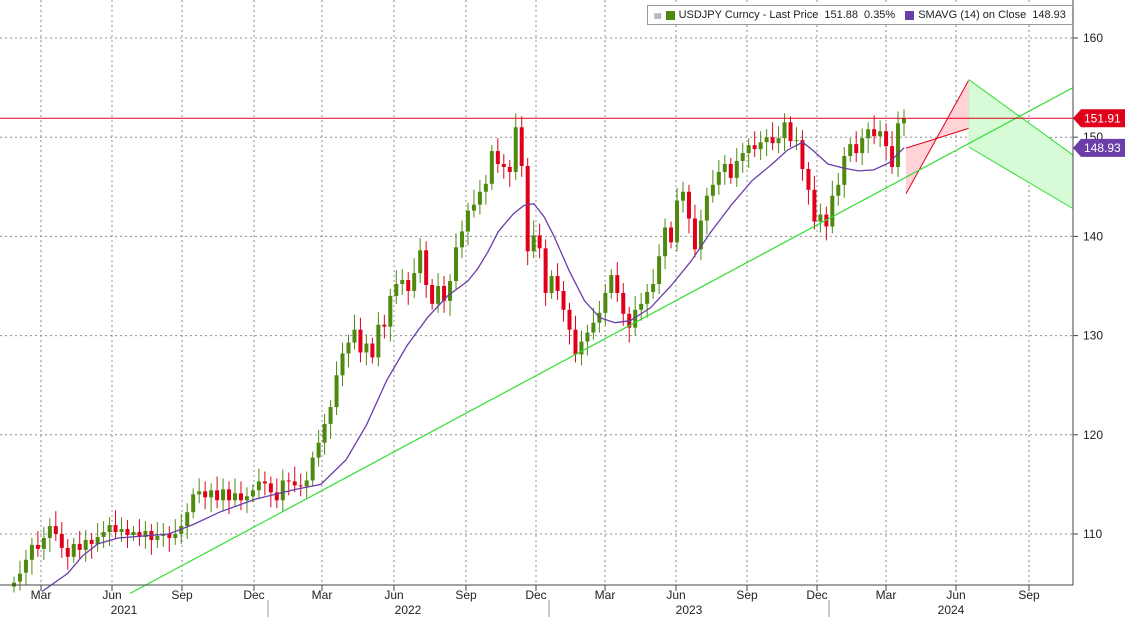 Image resolution: width=1125 pixels, height=617 pixels. I want to click on sma-price-tag: 148.93, so click(1099, 147).